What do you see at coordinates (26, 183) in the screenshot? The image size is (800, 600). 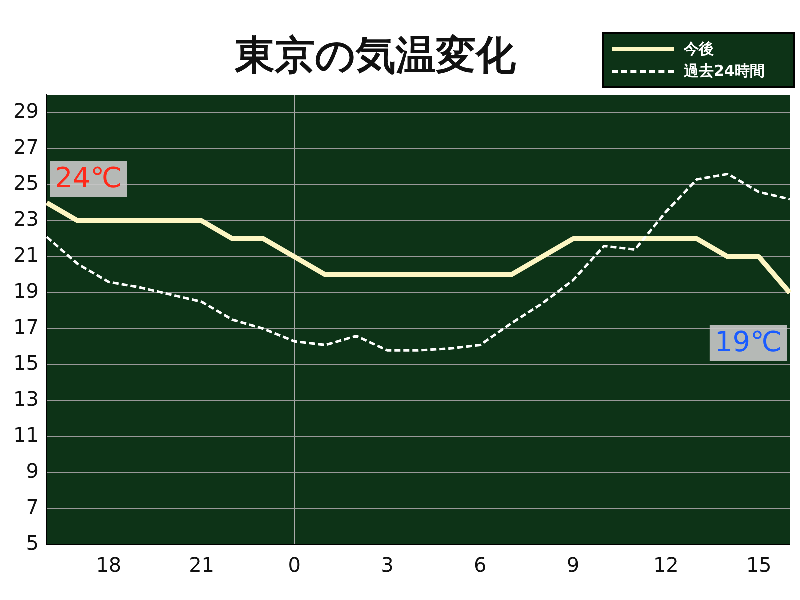 I see `y-tick-label: 25` at bounding box center [26, 183].